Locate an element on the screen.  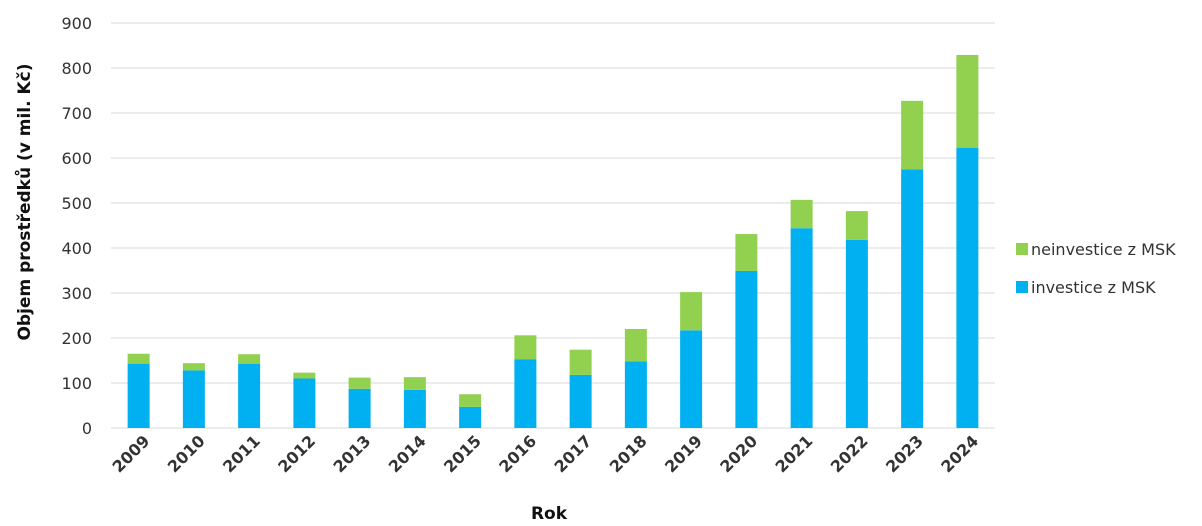
bar-2009-investice-z-MSK is located at coordinates (138, 395).